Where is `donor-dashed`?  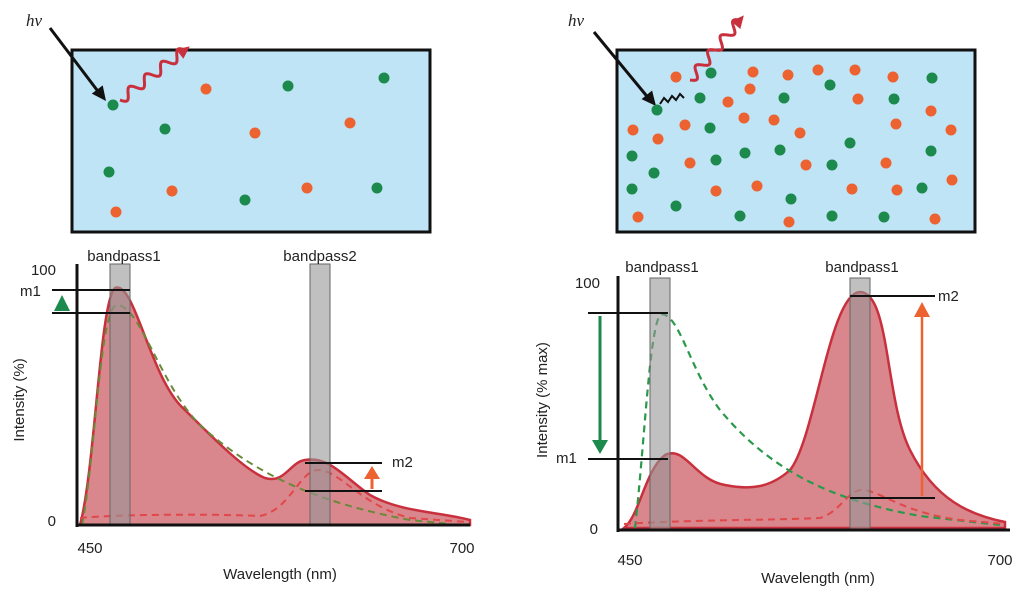 donor-dashed is located at coordinates (817, 420).